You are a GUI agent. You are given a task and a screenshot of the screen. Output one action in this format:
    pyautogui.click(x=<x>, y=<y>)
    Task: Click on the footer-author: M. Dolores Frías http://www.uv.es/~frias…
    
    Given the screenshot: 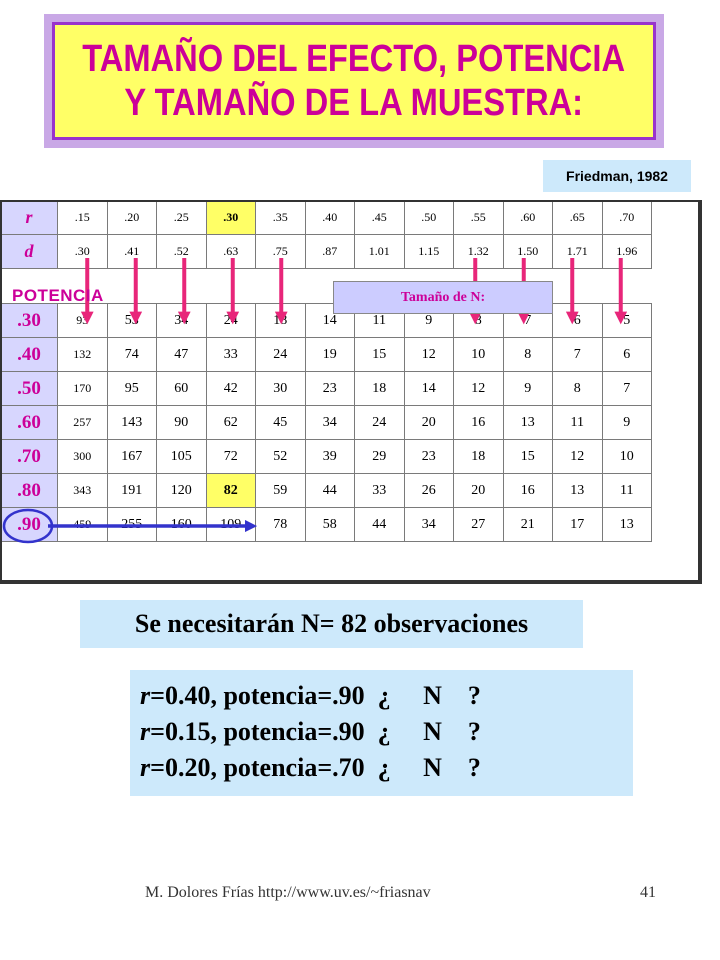 What is the action you would take?
    pyautogui.click(x=288, y=892)
    